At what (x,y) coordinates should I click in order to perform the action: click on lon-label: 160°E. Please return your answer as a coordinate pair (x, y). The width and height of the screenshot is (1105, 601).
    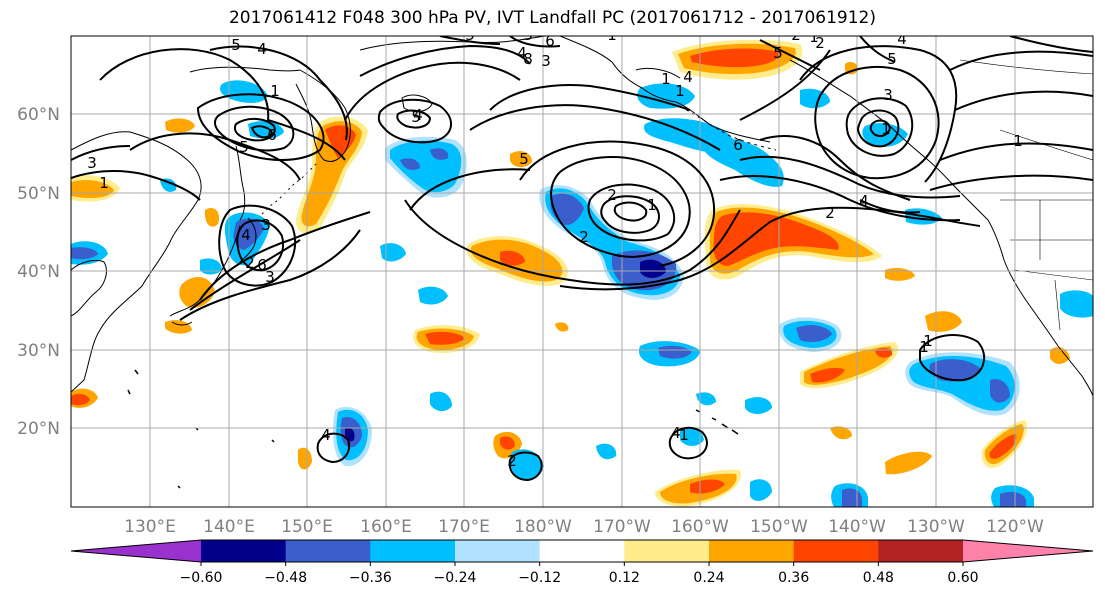
    Looking at the image, I should click on (386, 527).